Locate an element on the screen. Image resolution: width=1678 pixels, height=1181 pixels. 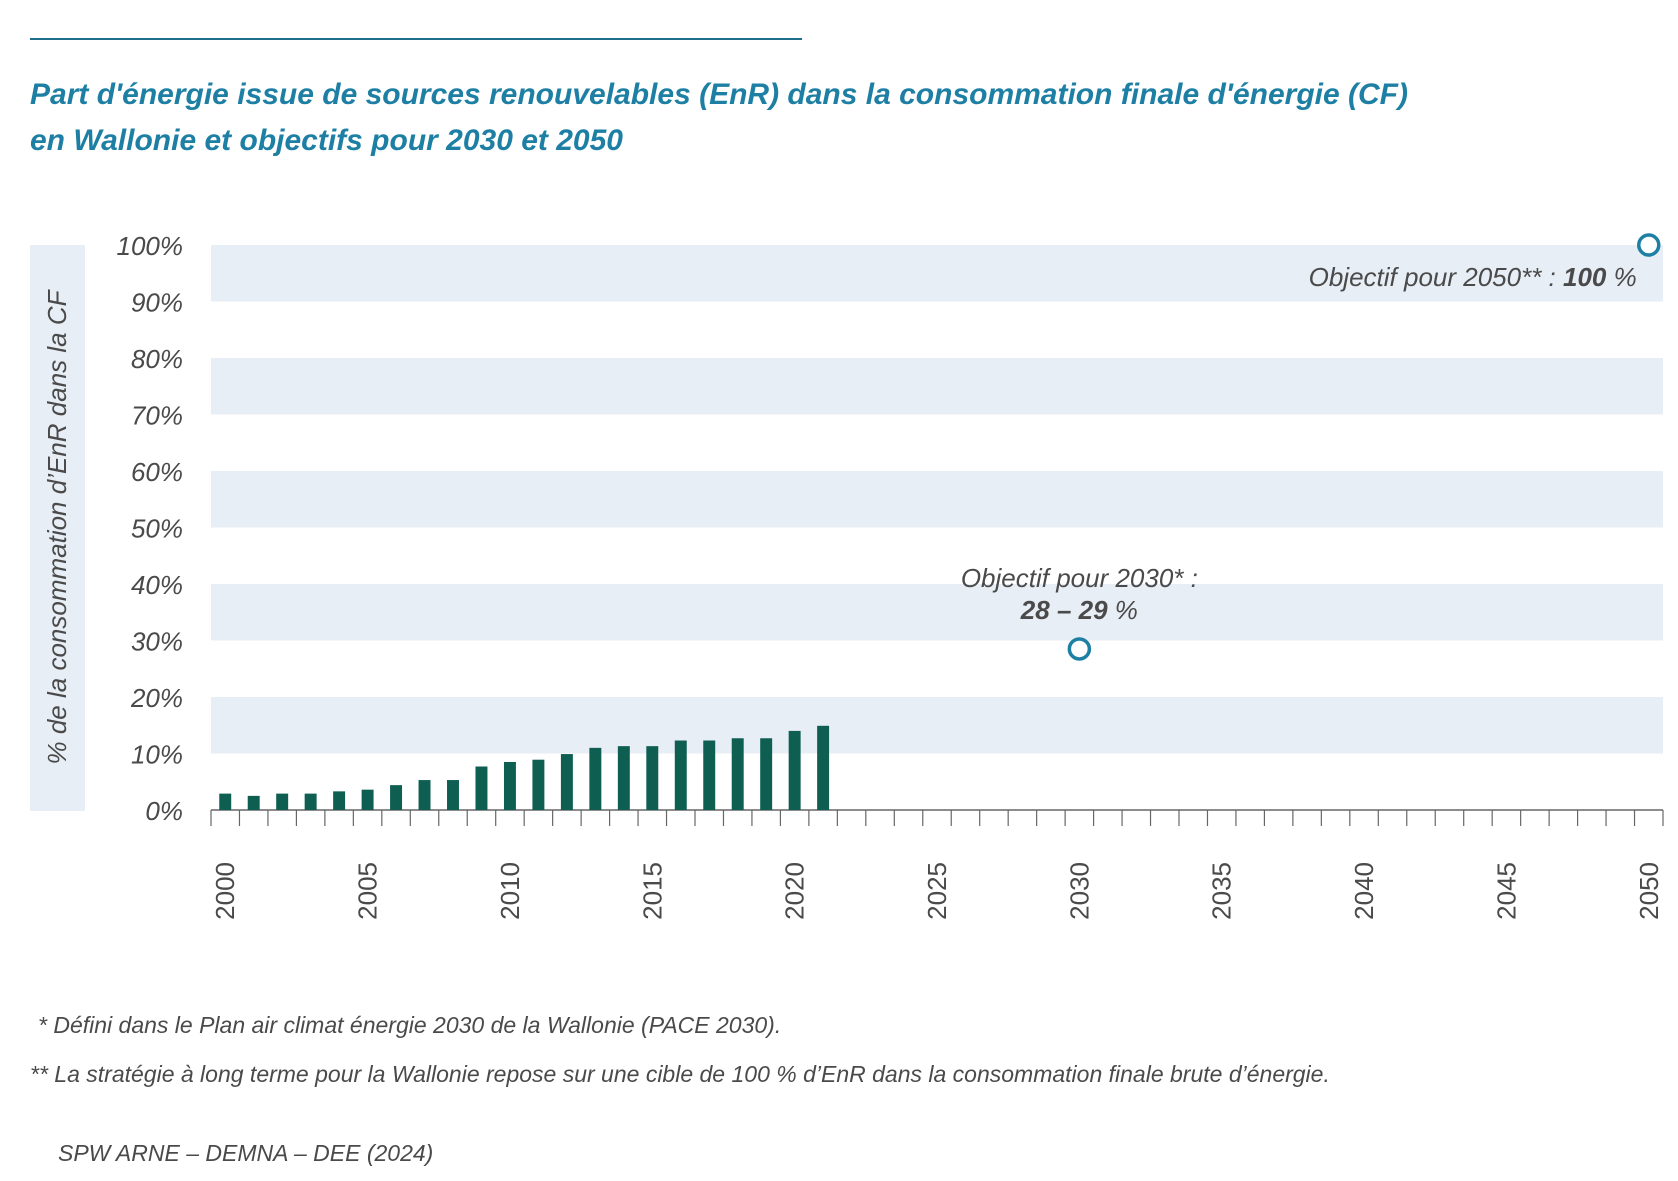
x-tick-label: 2025 is located at coordinates (937, 891).